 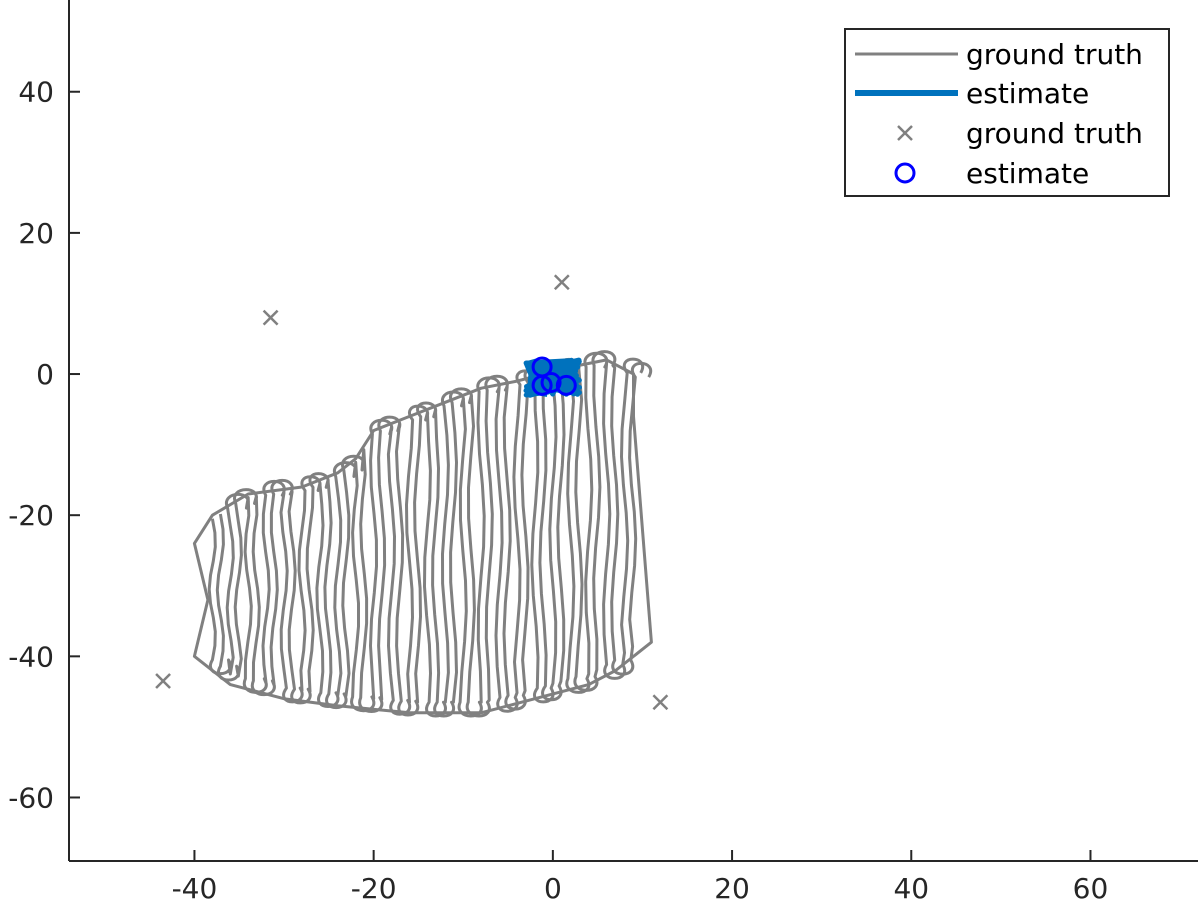 What do you see at coordinates (31, 797) in the screenshot?
I see `y-tick-label: -60` at bounding box center [31, 797].